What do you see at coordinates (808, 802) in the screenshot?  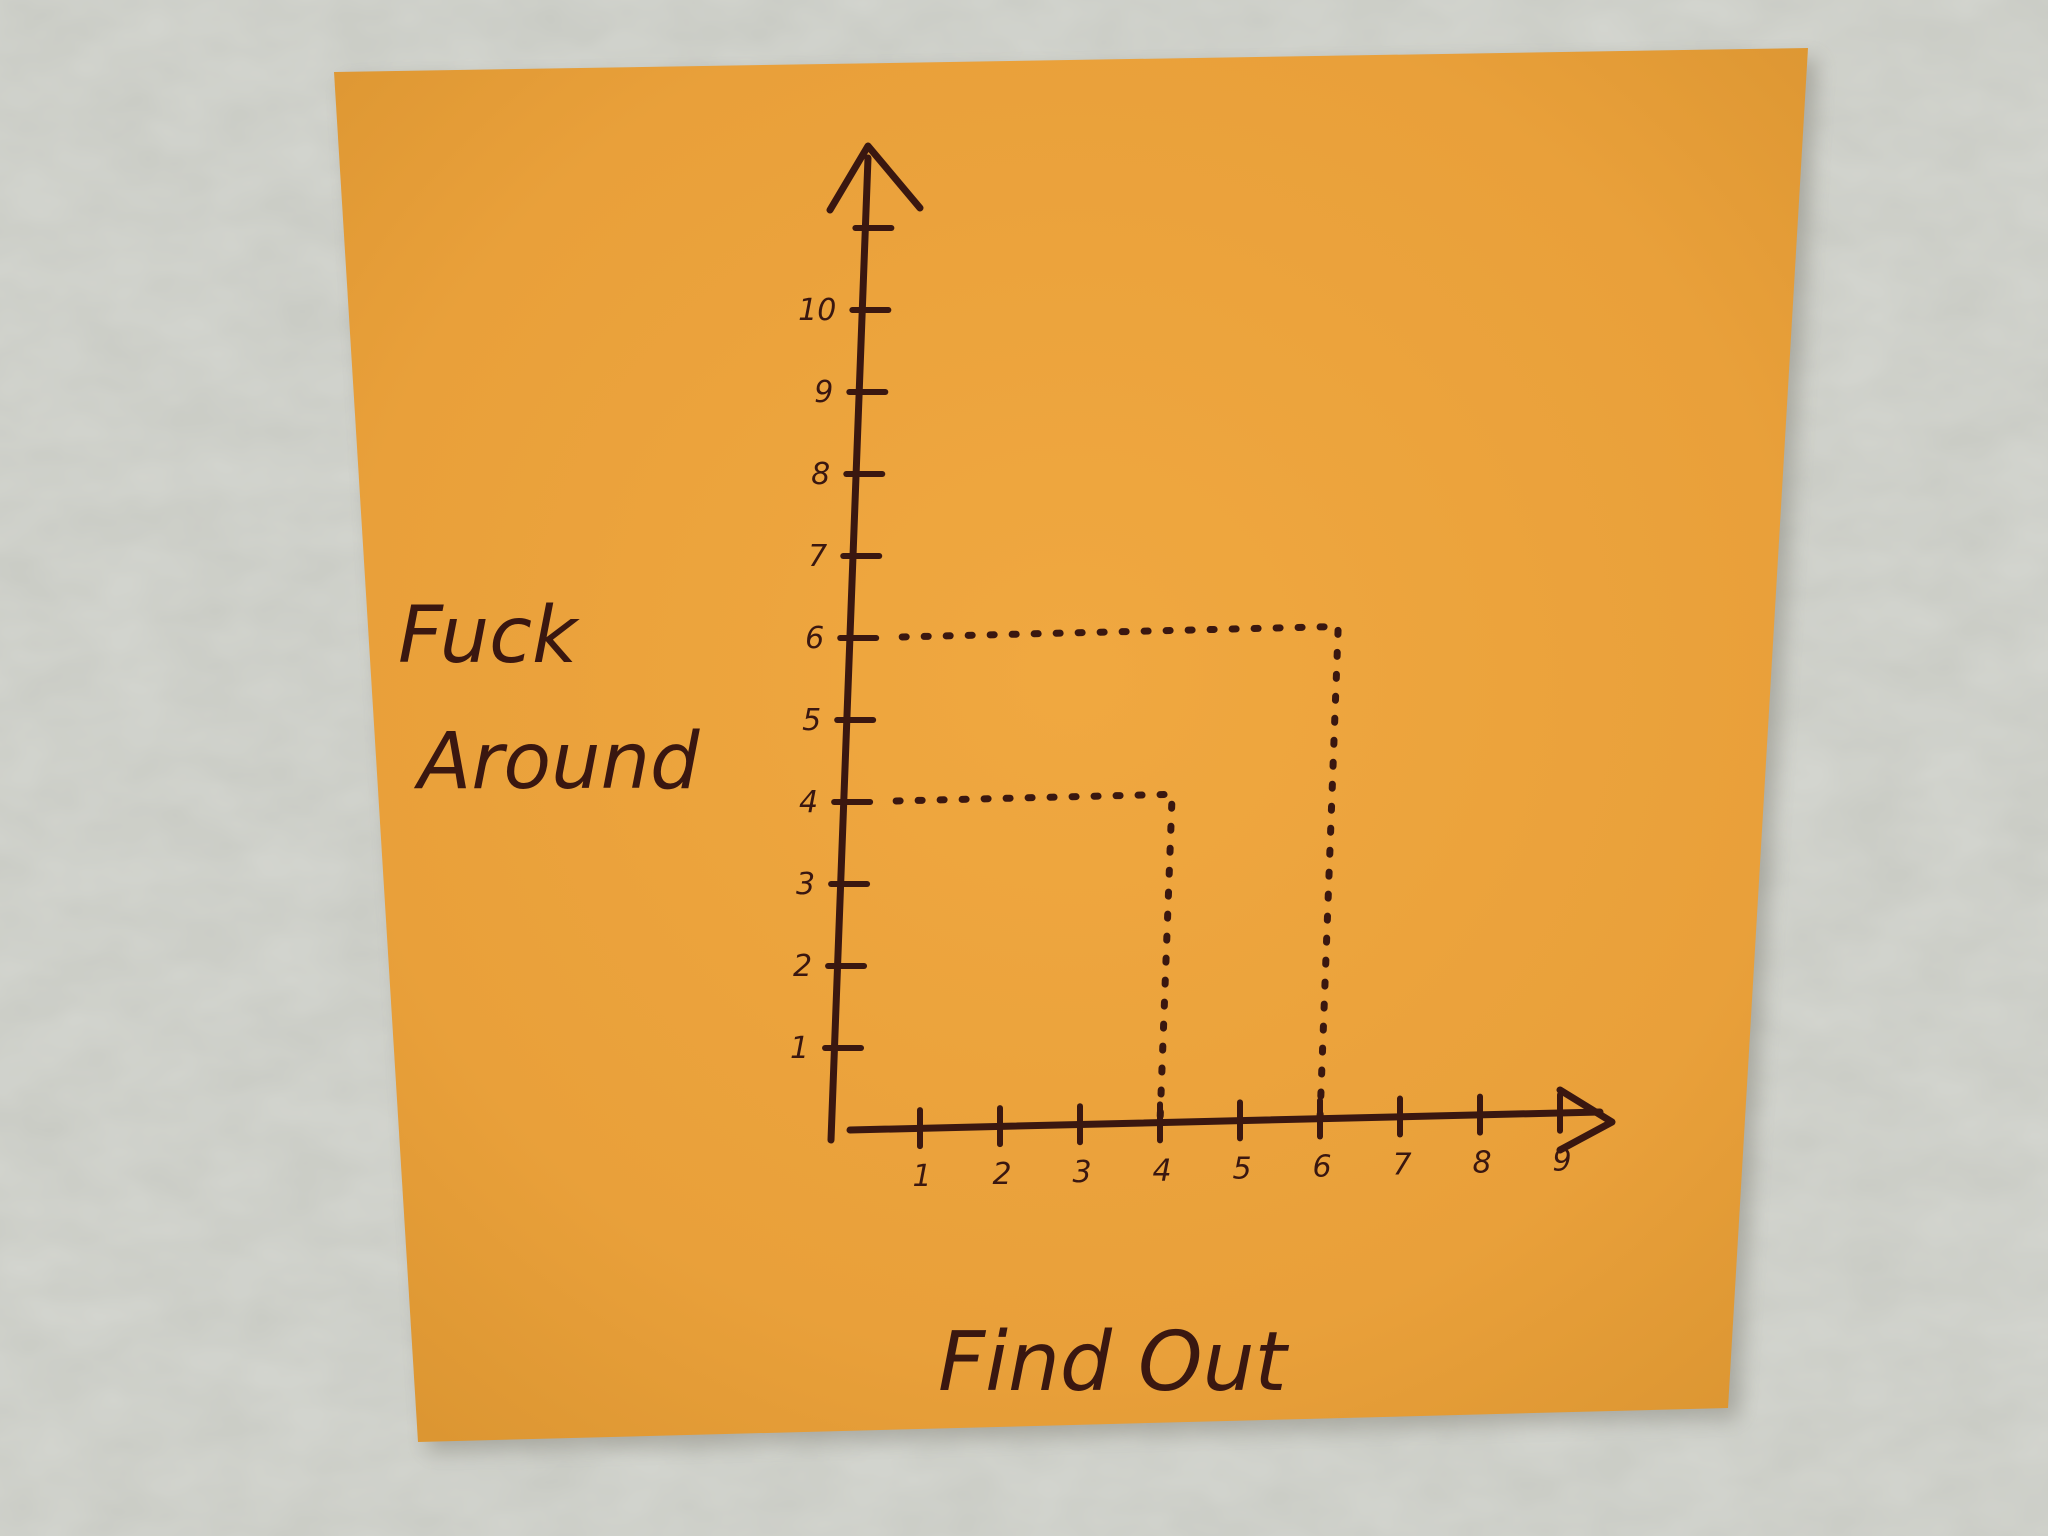 I see `y-tick-label: 4` at bounding box center [808, 802].